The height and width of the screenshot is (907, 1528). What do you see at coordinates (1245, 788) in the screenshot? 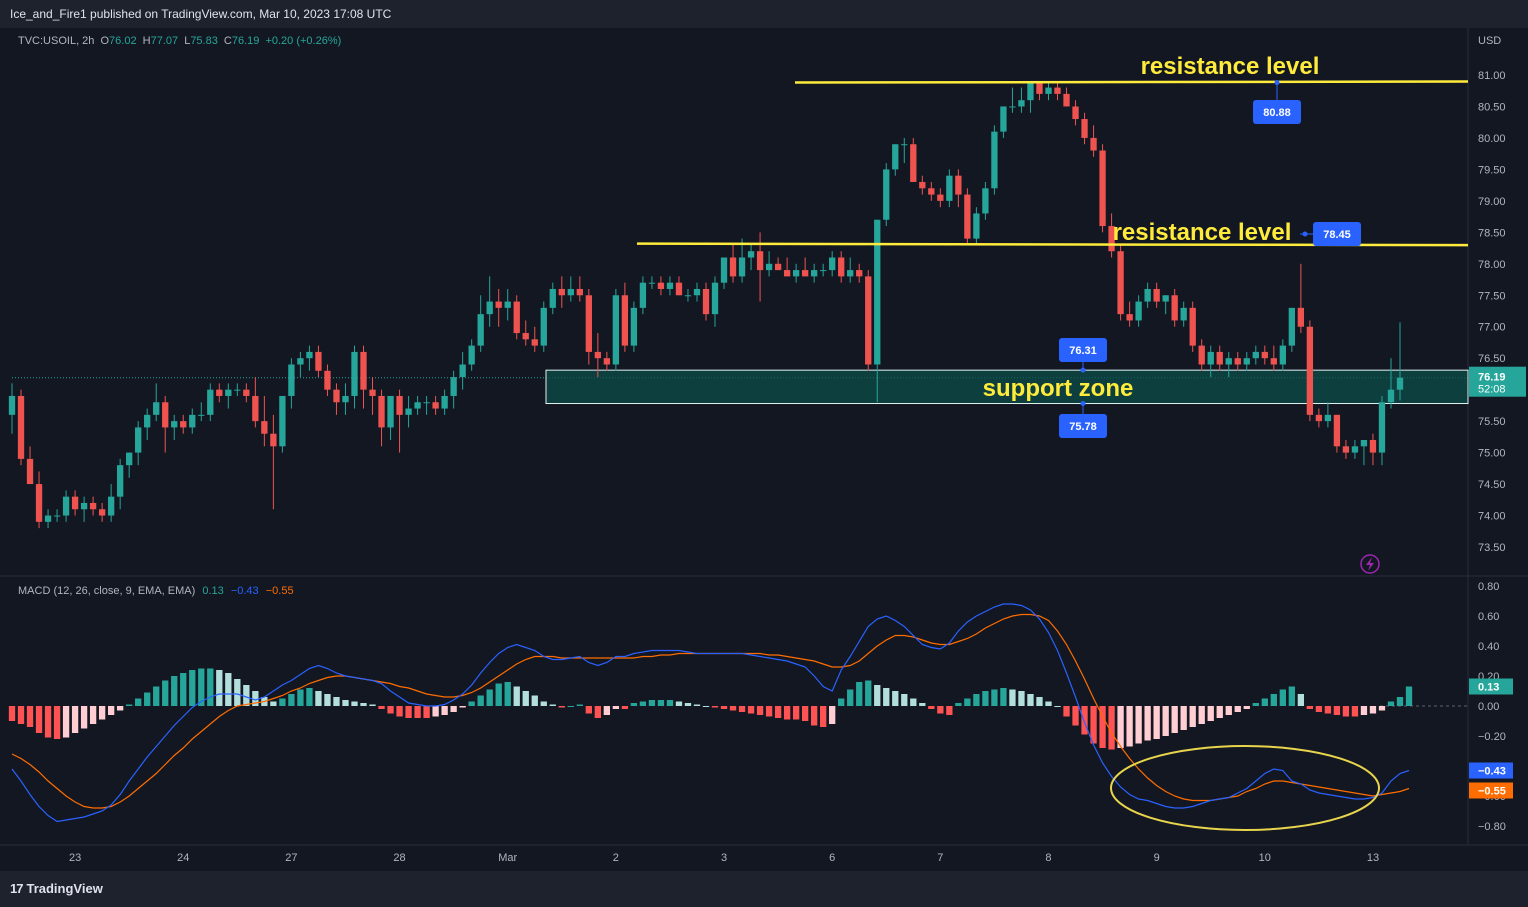
I see `macd-highlight-ellipse` at bounding box center [1245, 788].